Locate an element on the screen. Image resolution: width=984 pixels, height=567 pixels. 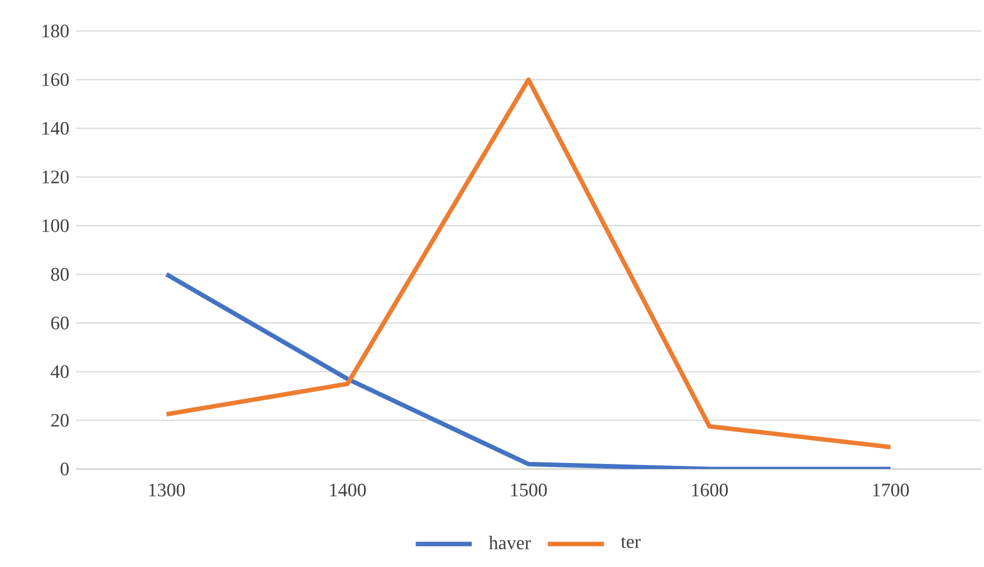
x-tick-label: 1600 is located at coordinates (710, 490).